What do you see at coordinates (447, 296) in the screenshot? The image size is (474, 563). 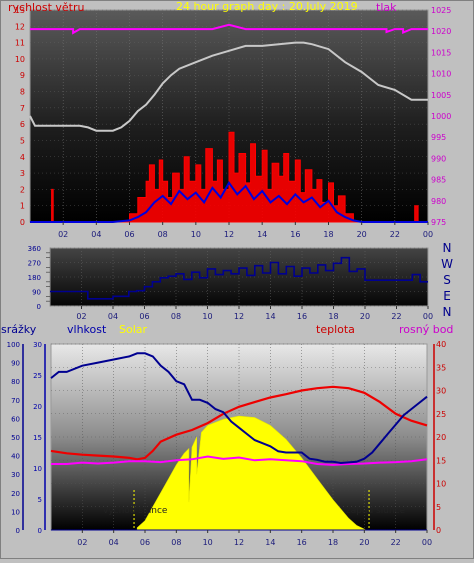 I see `compass-letter: E` at bounding box center [447, 296].